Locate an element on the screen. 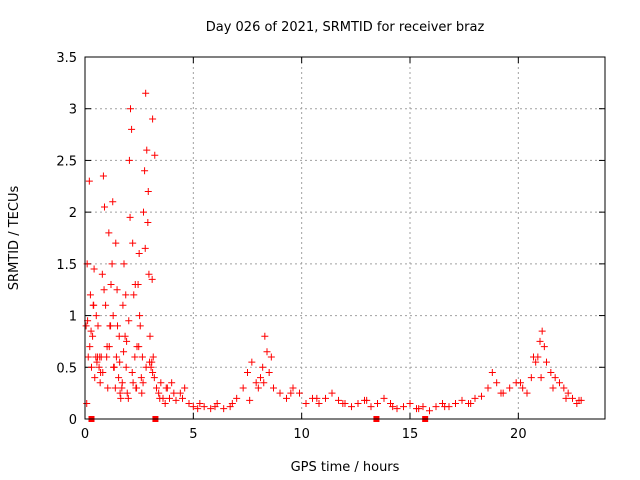 The image size is (640, 480). x-axis-label: GPS time / hours is located at coordinates (345, 467).